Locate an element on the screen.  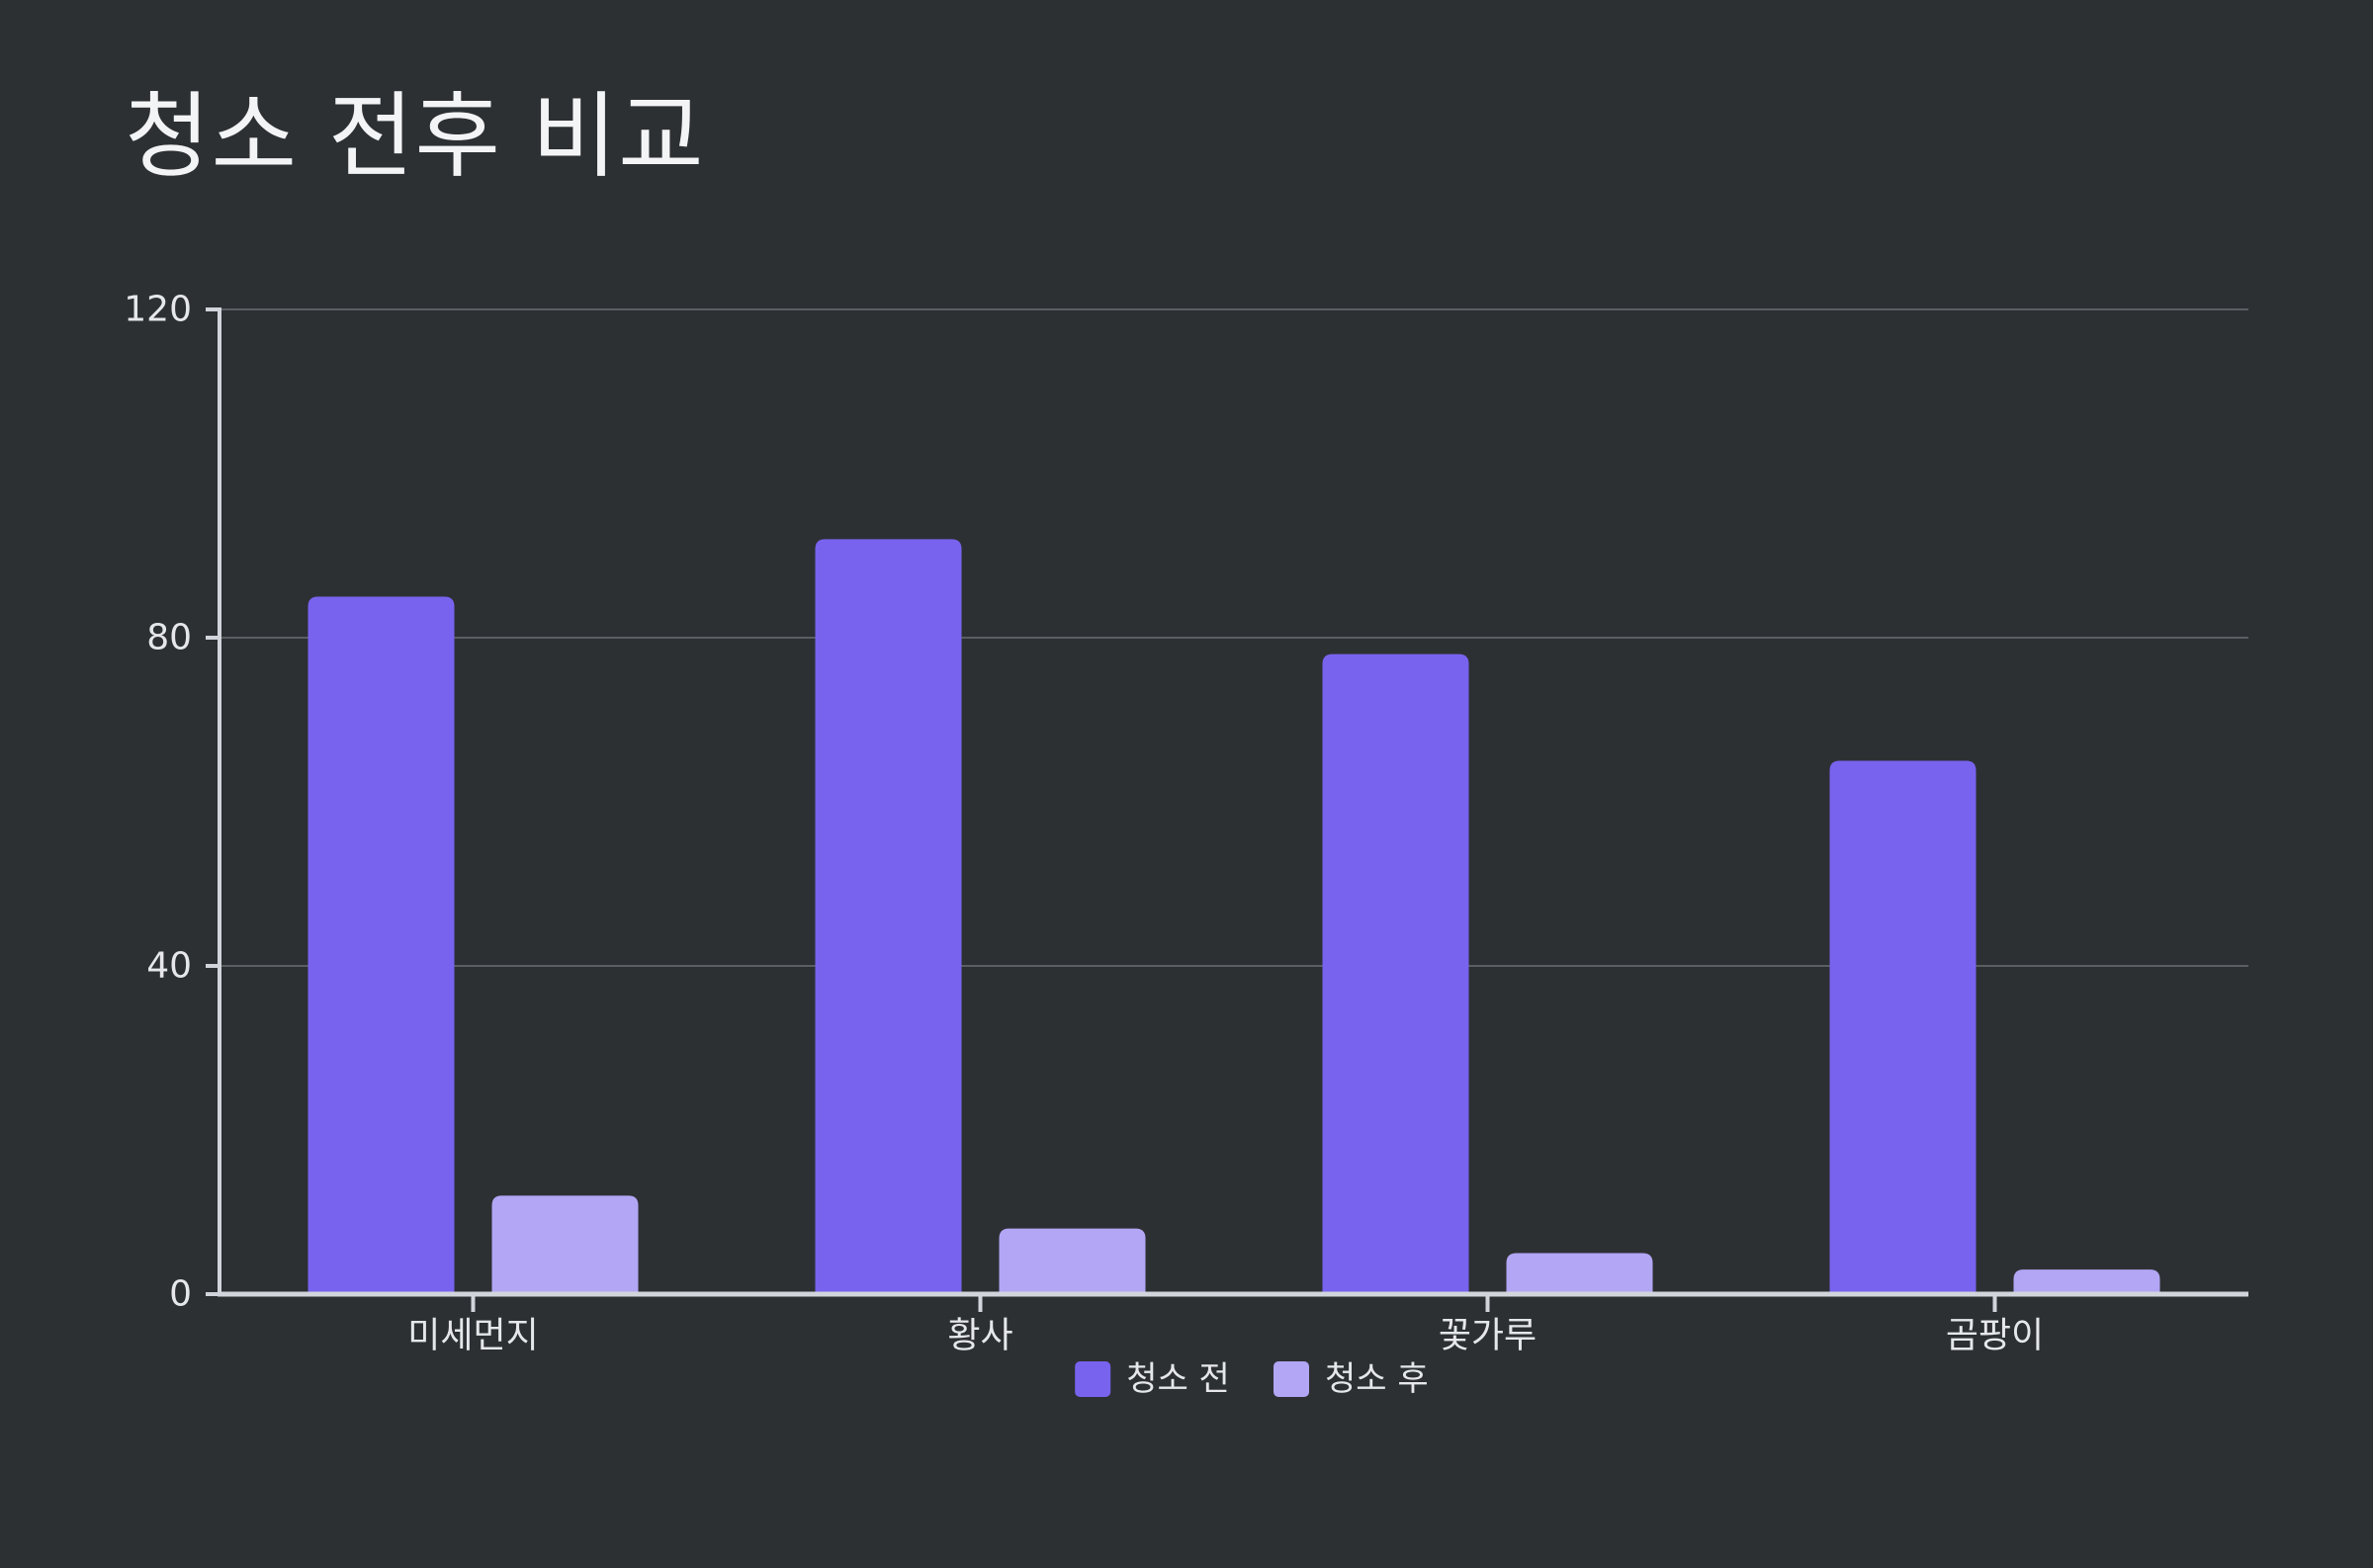
chart-title: 청소 전후 비교 is located at coordinates (415, 137).